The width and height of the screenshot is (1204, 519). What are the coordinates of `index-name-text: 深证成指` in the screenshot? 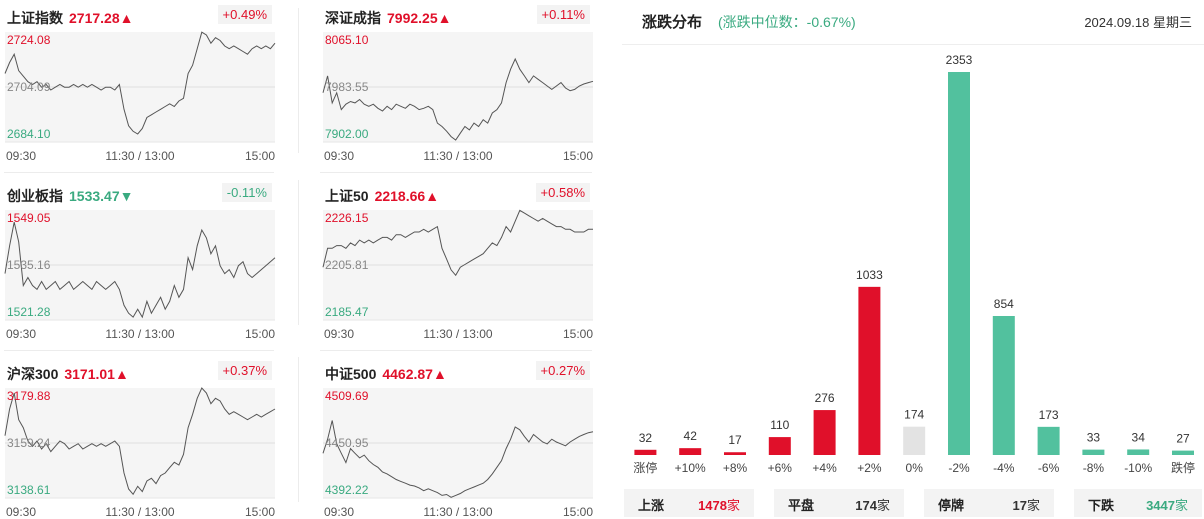 It's located at (353, 18).